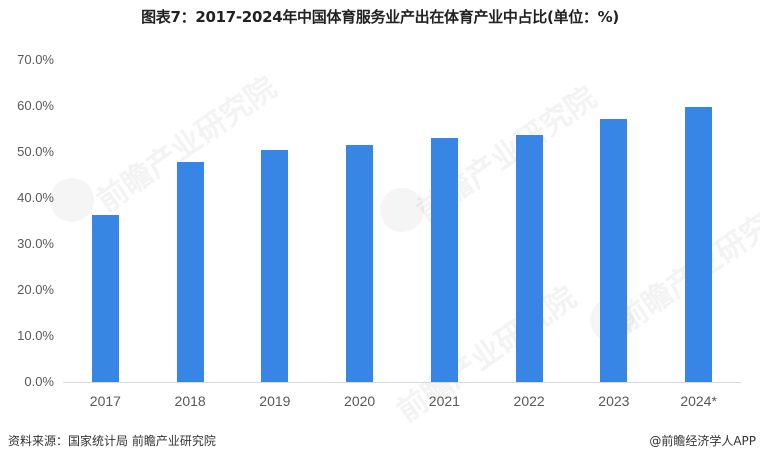 The height and width of the screenshot is (461, 760). What do you see at coordinates (35, 289) in the screenshot?
I see `y-axis-tick-label: 20.0%` at bounding box center [35, 289].